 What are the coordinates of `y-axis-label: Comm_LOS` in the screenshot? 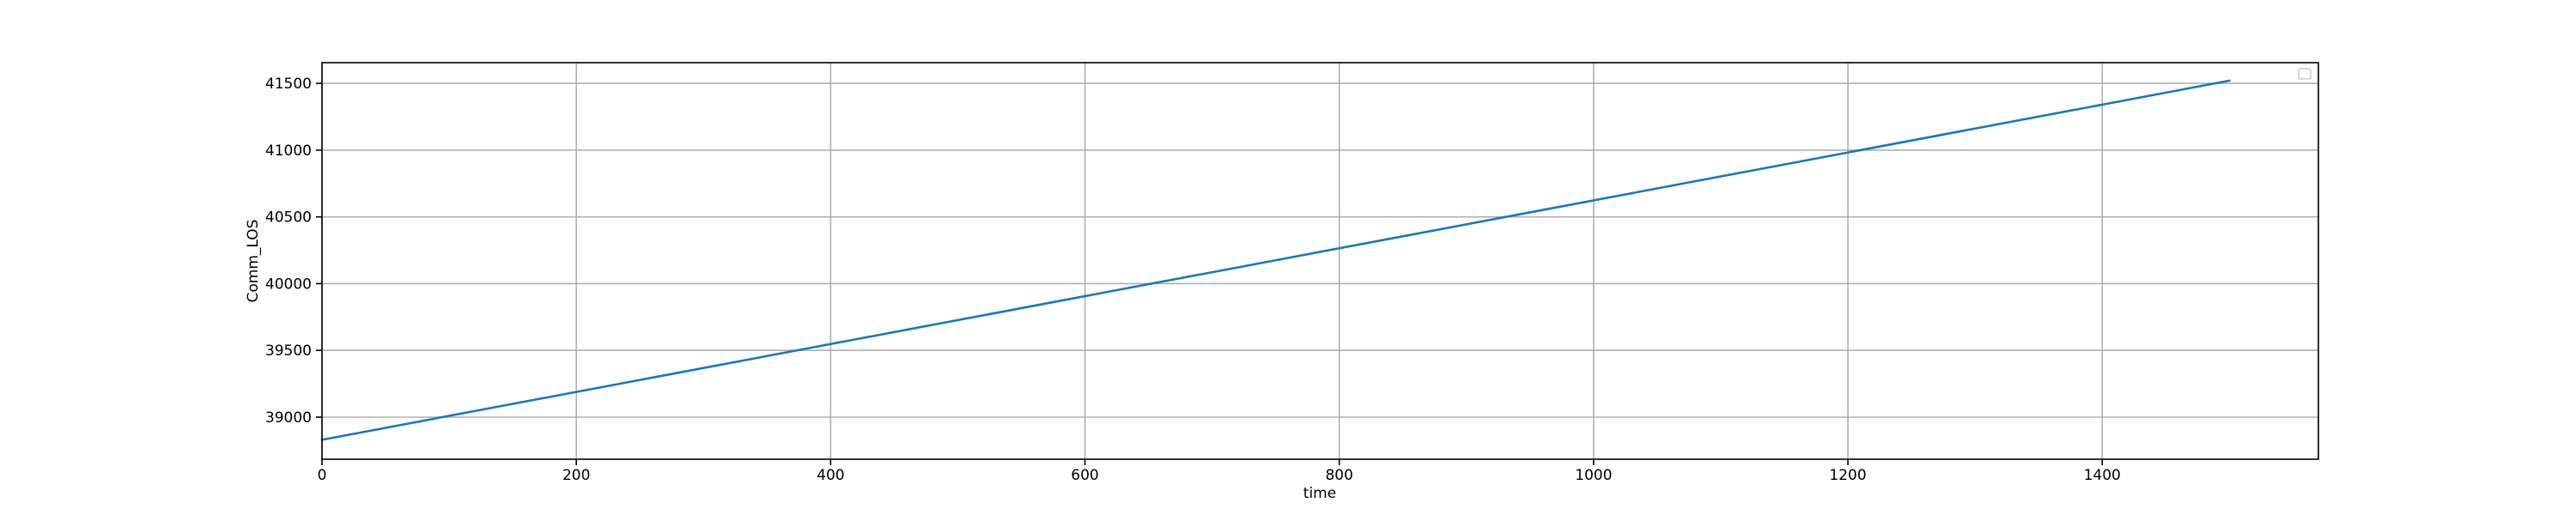 It's located at (253, 261).